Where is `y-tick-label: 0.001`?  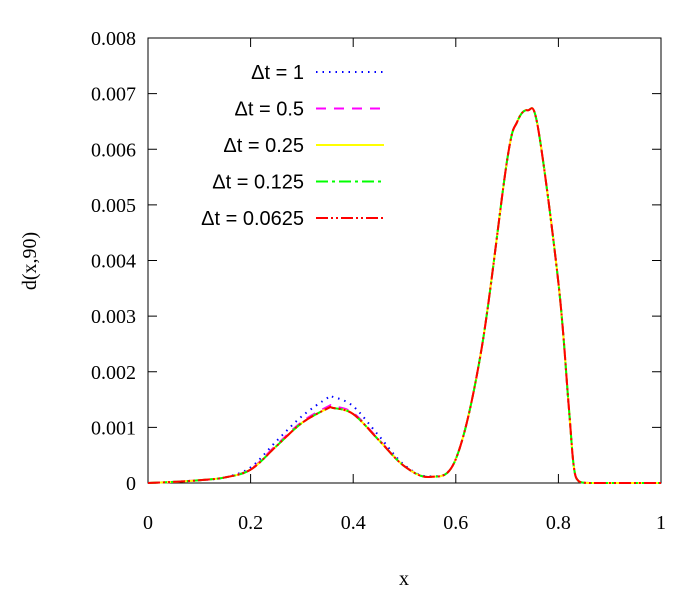 y-tick-label: 0.001 is located at coordinates (113, 428).